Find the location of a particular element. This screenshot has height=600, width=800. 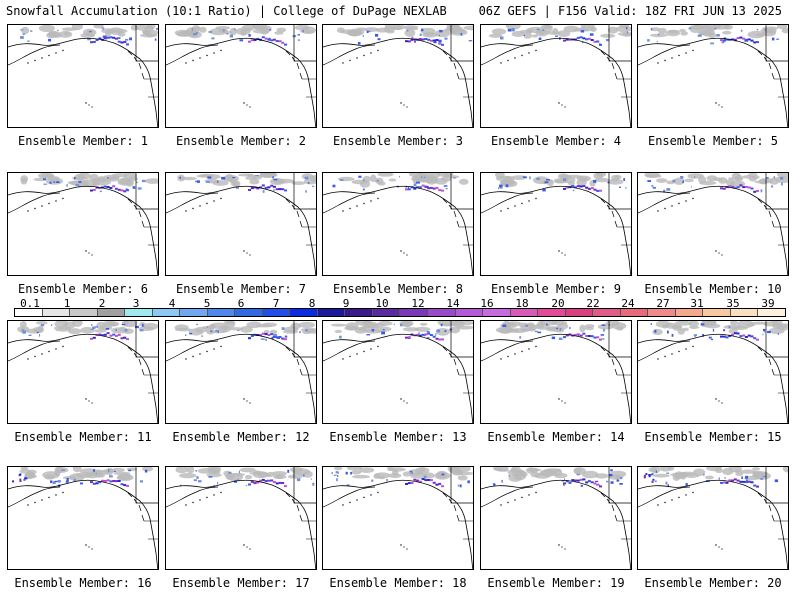

colorbar-tick-label: 31 is located at coordinates (697, 303).